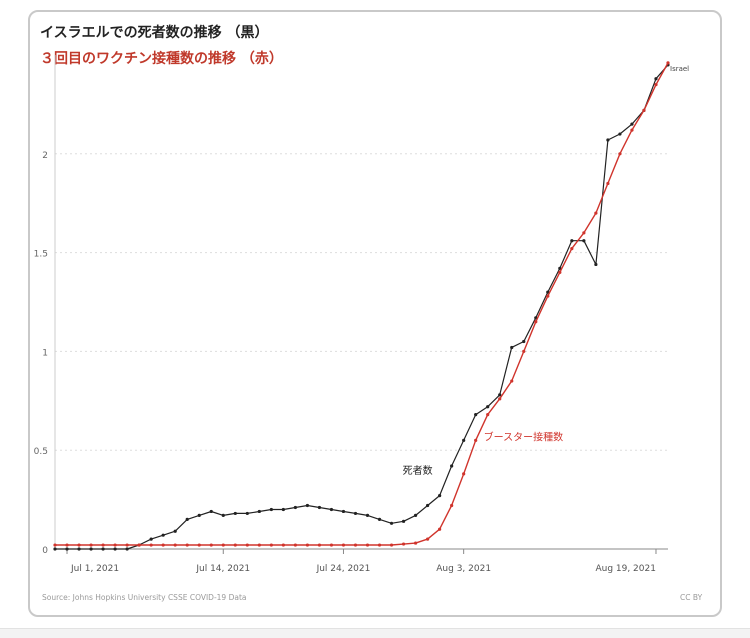  What do you see at coordinates (524, 436) in the screenshot?
I see `series-label-booster: ブースター接種数` at bounding box center [524, 436].